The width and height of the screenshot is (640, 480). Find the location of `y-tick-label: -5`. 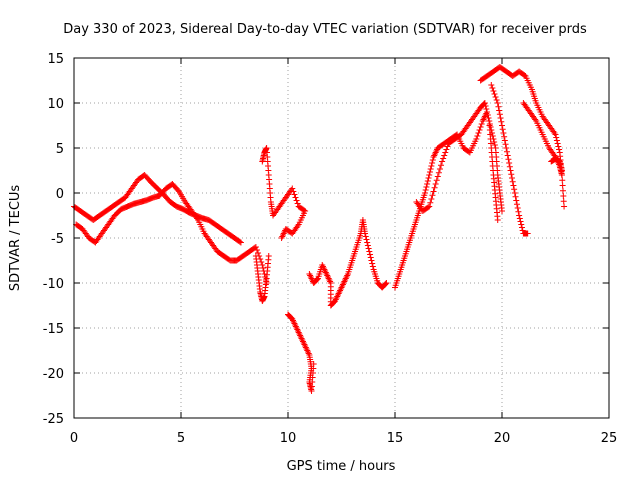

y-tick-label: -5 is located at coordinates (57, 239).